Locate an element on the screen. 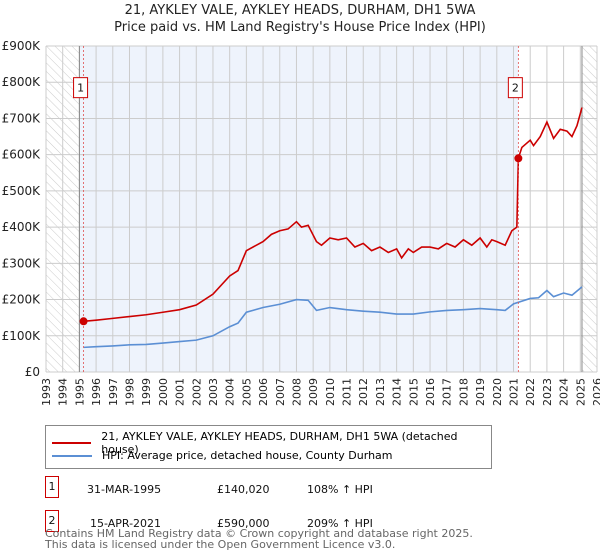 The image size is (600, 560). x-tick-label: 2019 is located at coordinates (480, 392).